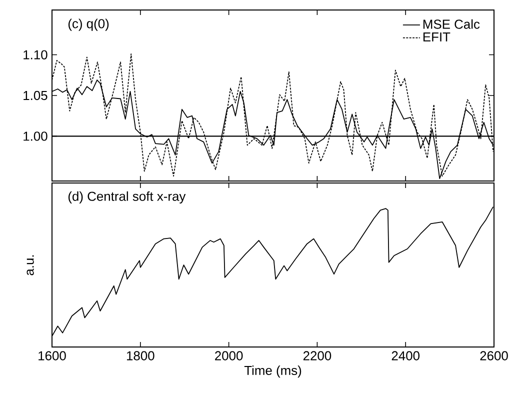 This screenshot has width=511, height=406. Describe the element at coordinates (494, 355) in the screenshot. I see `x-tick-label: 2600` at that location.